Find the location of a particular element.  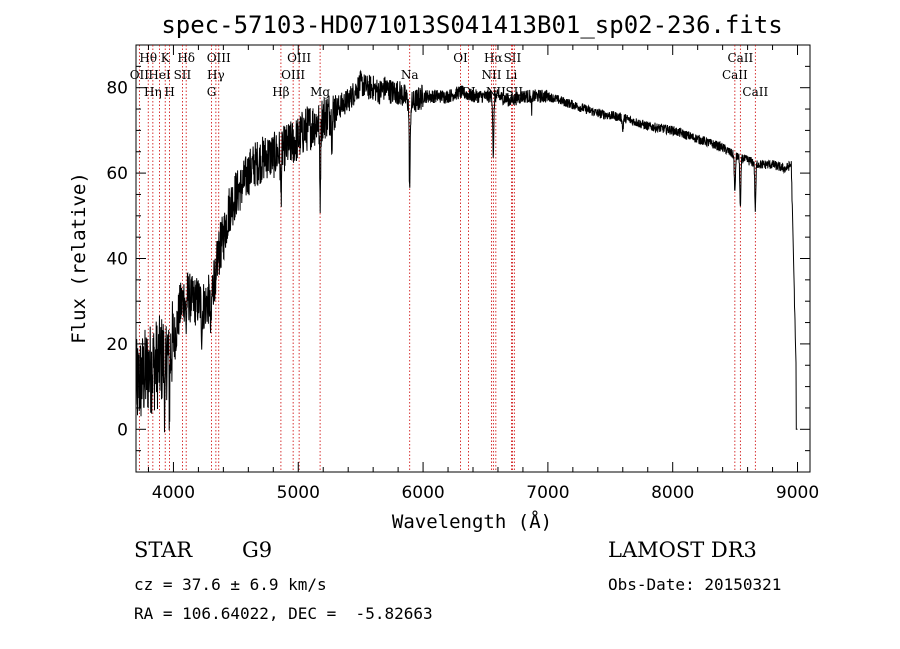

line-marker-label: Li is located at coordinates (512, 75).